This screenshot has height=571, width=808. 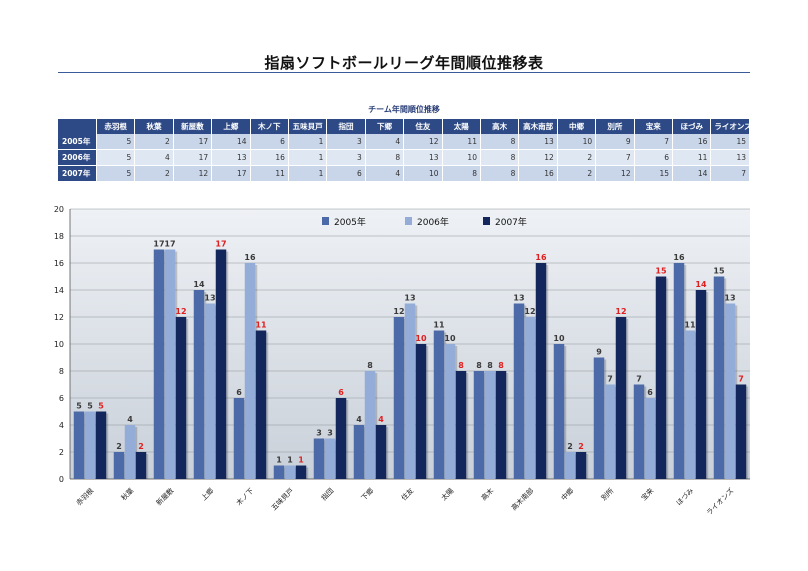 What do you see at coordinates (404, 109) in the screenshot?
I see `table-title: チーム年間順位推移` at bounding box center [404, 109].